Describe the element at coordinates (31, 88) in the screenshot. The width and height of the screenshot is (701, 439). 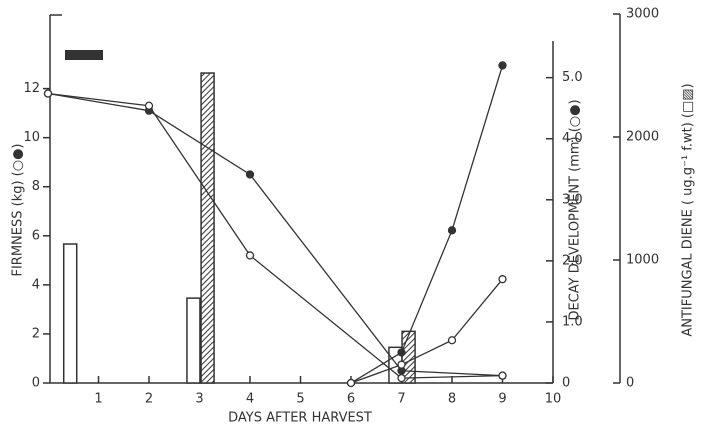
I see `y-tick-label: 12` at that location.